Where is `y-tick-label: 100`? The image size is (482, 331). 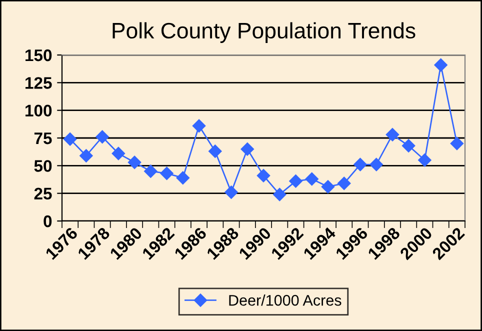
y-tick-label: 100 is located at coordinates (39, 110).